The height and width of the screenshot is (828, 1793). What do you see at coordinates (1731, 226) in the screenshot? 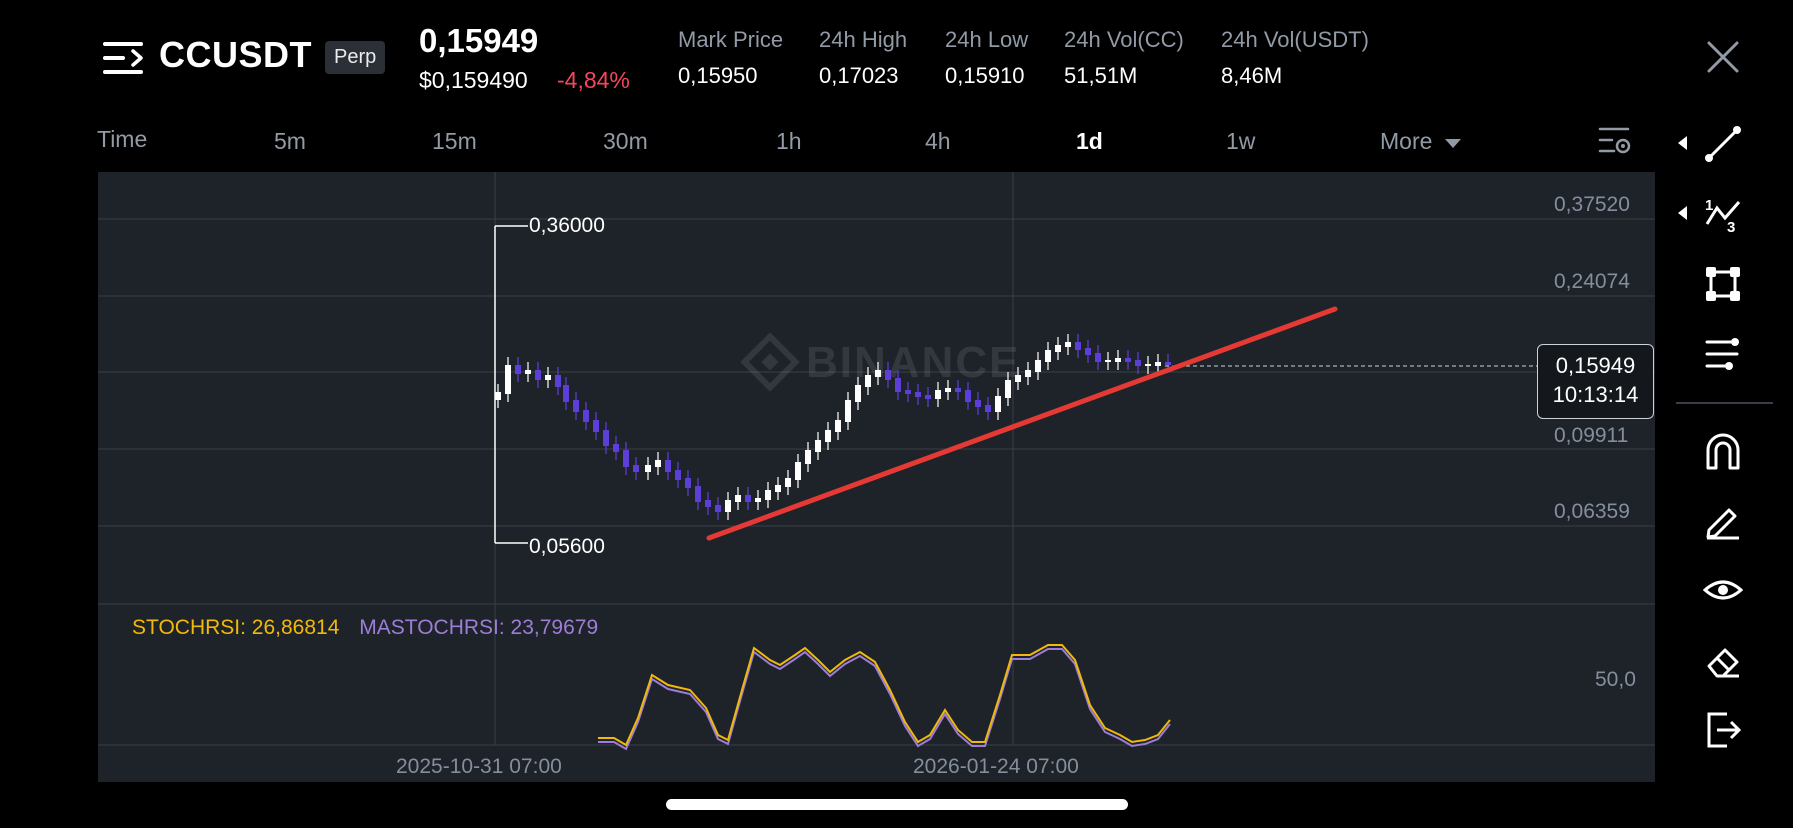
I see `svg-text: 3` at bounding box center [1731, 226].